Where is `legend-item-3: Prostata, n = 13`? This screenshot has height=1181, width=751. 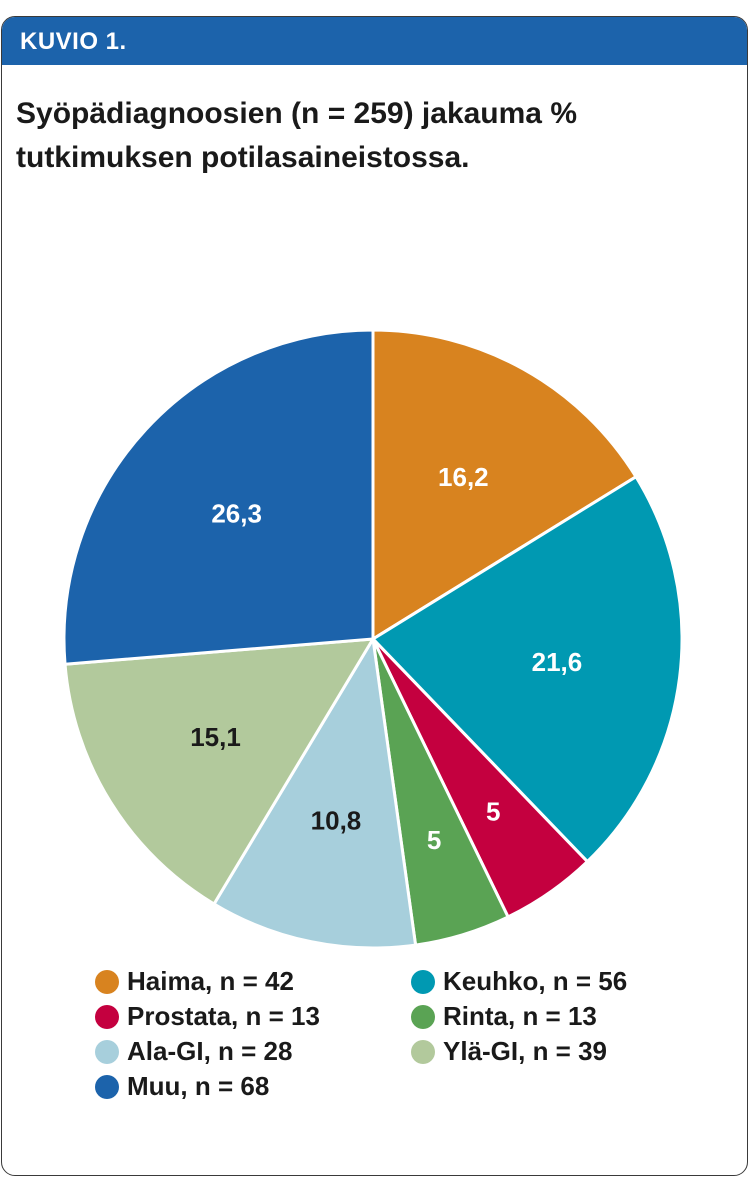 legend-item-3: Prostata, n = 13 is located at coordinates (207, 1016).